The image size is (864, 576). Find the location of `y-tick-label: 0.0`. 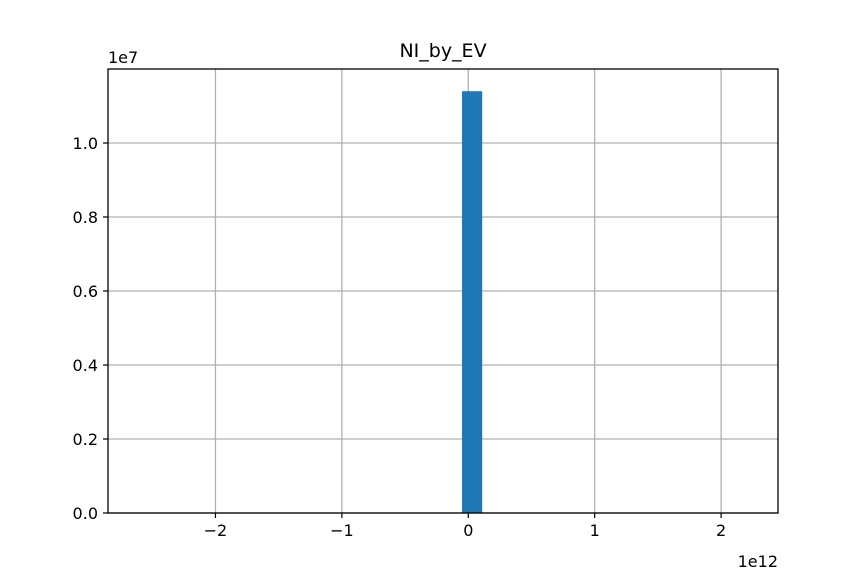

y-tick-label: 0.0 is located at coordinates (85, 513).